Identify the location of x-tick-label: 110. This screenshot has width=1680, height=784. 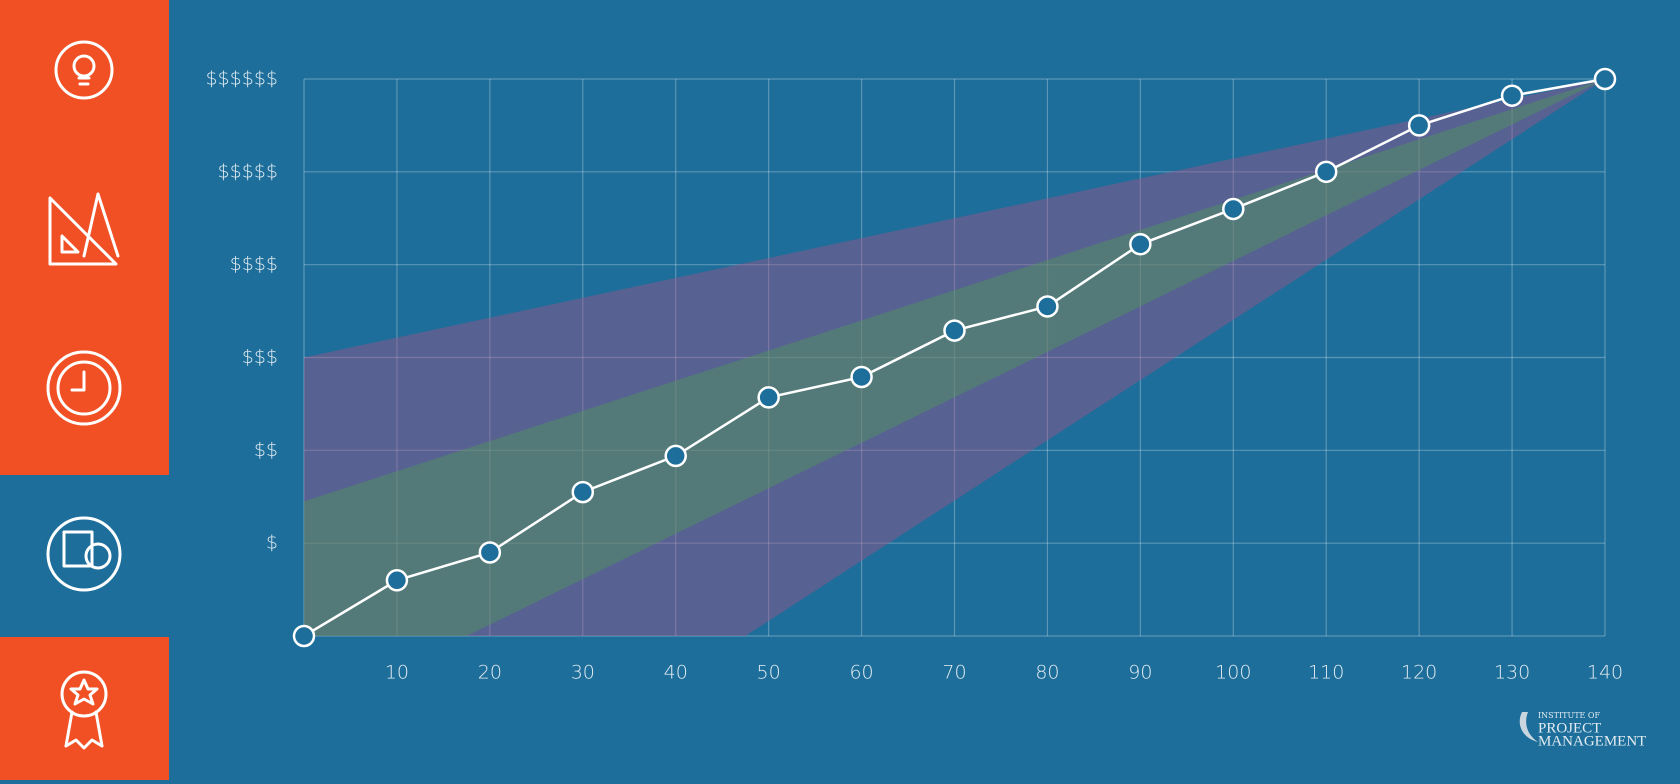
(1326, 673).